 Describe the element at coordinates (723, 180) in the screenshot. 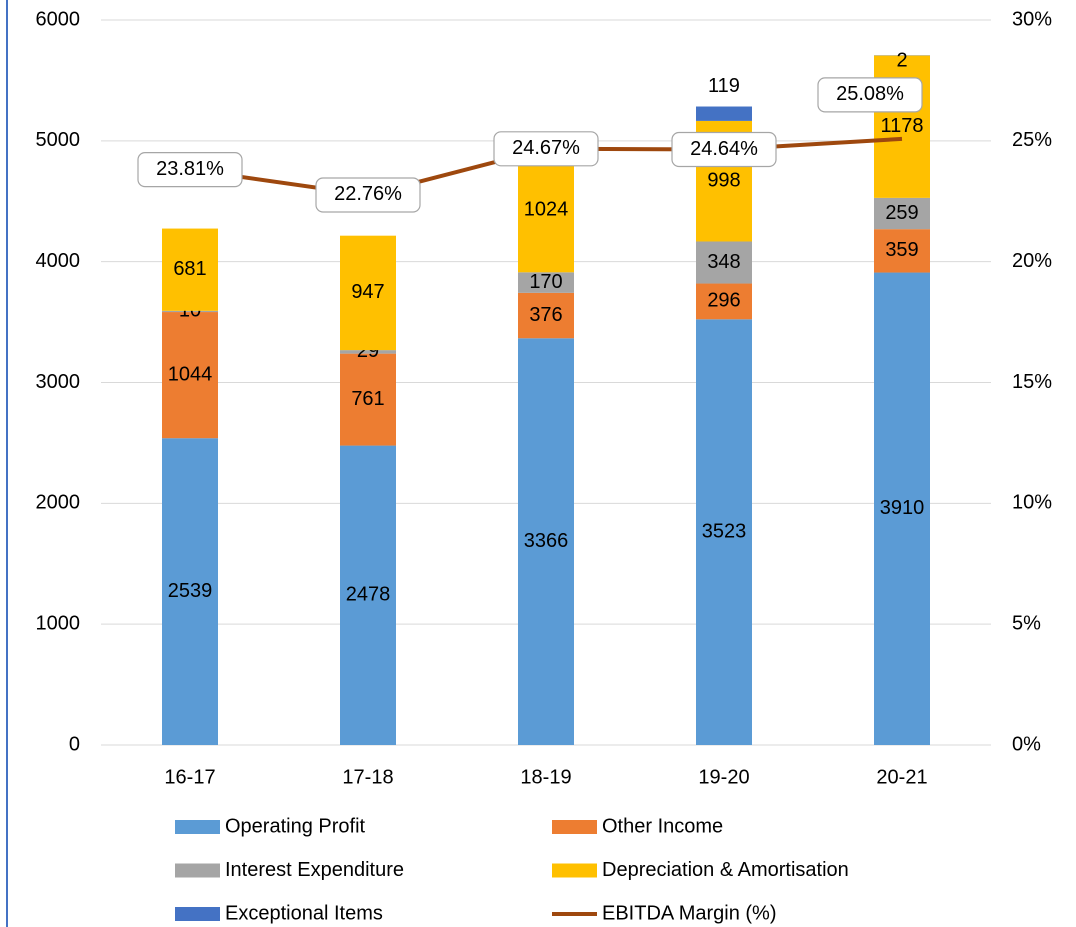

I see `data-label: 998` at that location.